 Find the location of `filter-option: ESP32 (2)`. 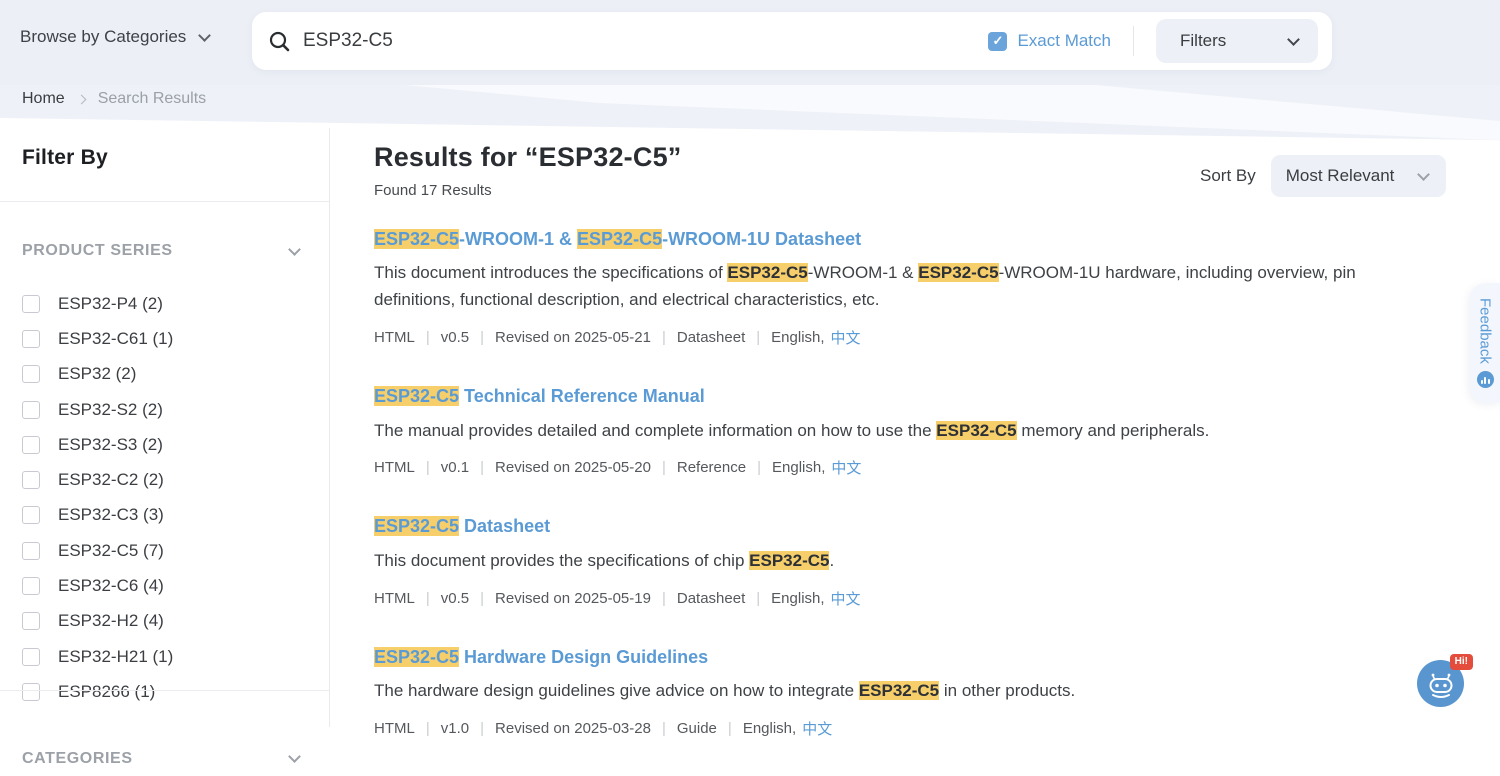

filter-option: ESP32 (2) is located at coordinates (164, 374).